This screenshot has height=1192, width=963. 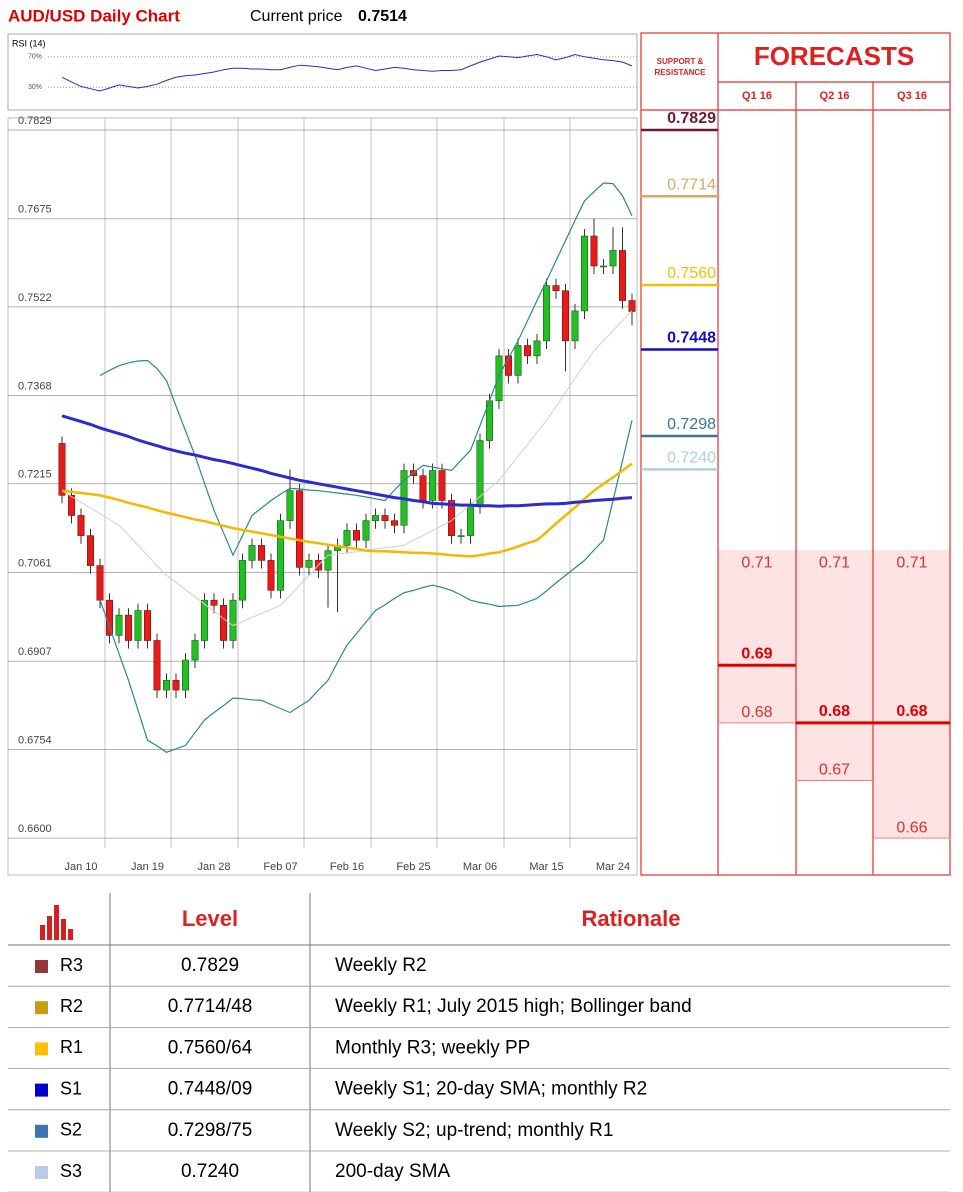 I want to click on y-tick-label: 0.7061, so click(x=35, y=563).